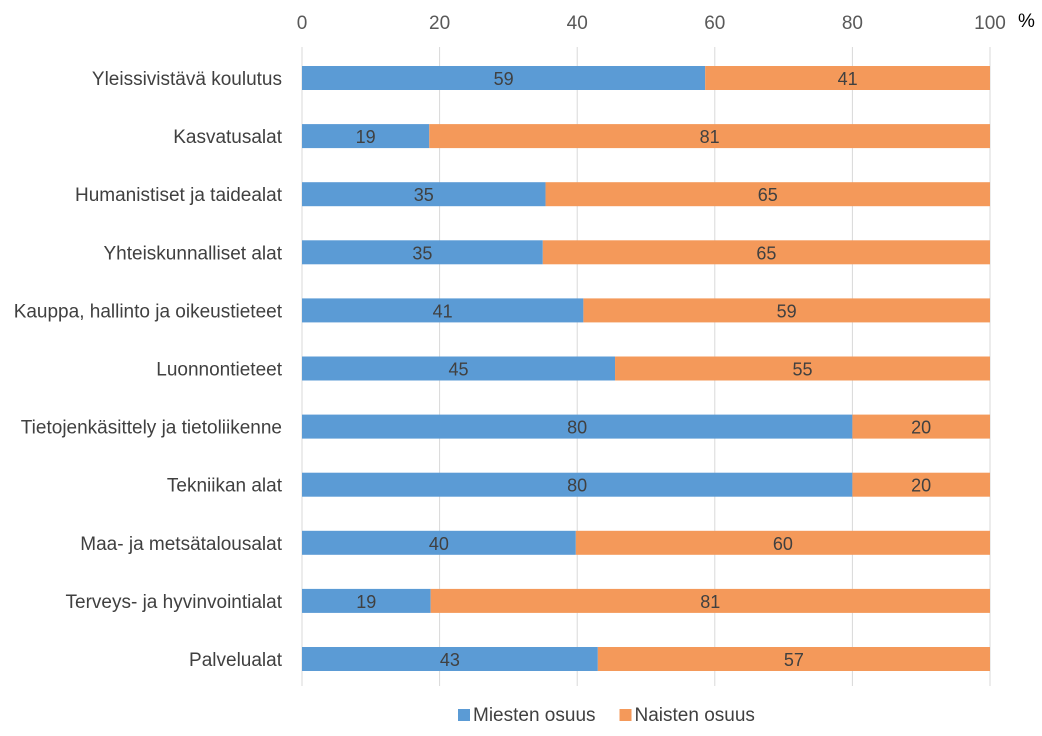 The height and width of the screenshot is (736, 1042). I want to click on x-axis-unit-label: %, so click(1026, 21).